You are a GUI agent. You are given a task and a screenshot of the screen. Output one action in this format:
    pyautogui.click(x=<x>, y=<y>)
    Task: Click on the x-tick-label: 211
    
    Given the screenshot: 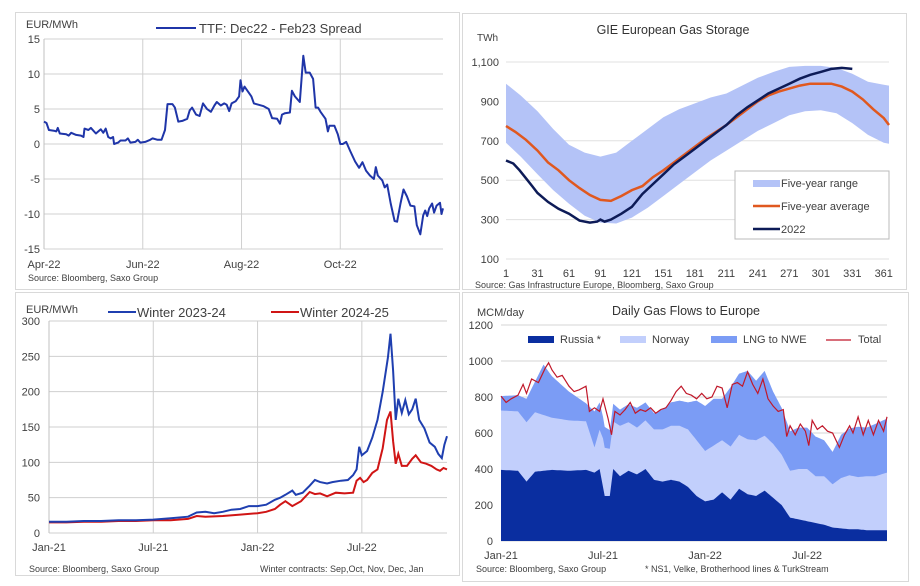 What is the action you would take?
    pyautogui.click(x=727, y=274)
    